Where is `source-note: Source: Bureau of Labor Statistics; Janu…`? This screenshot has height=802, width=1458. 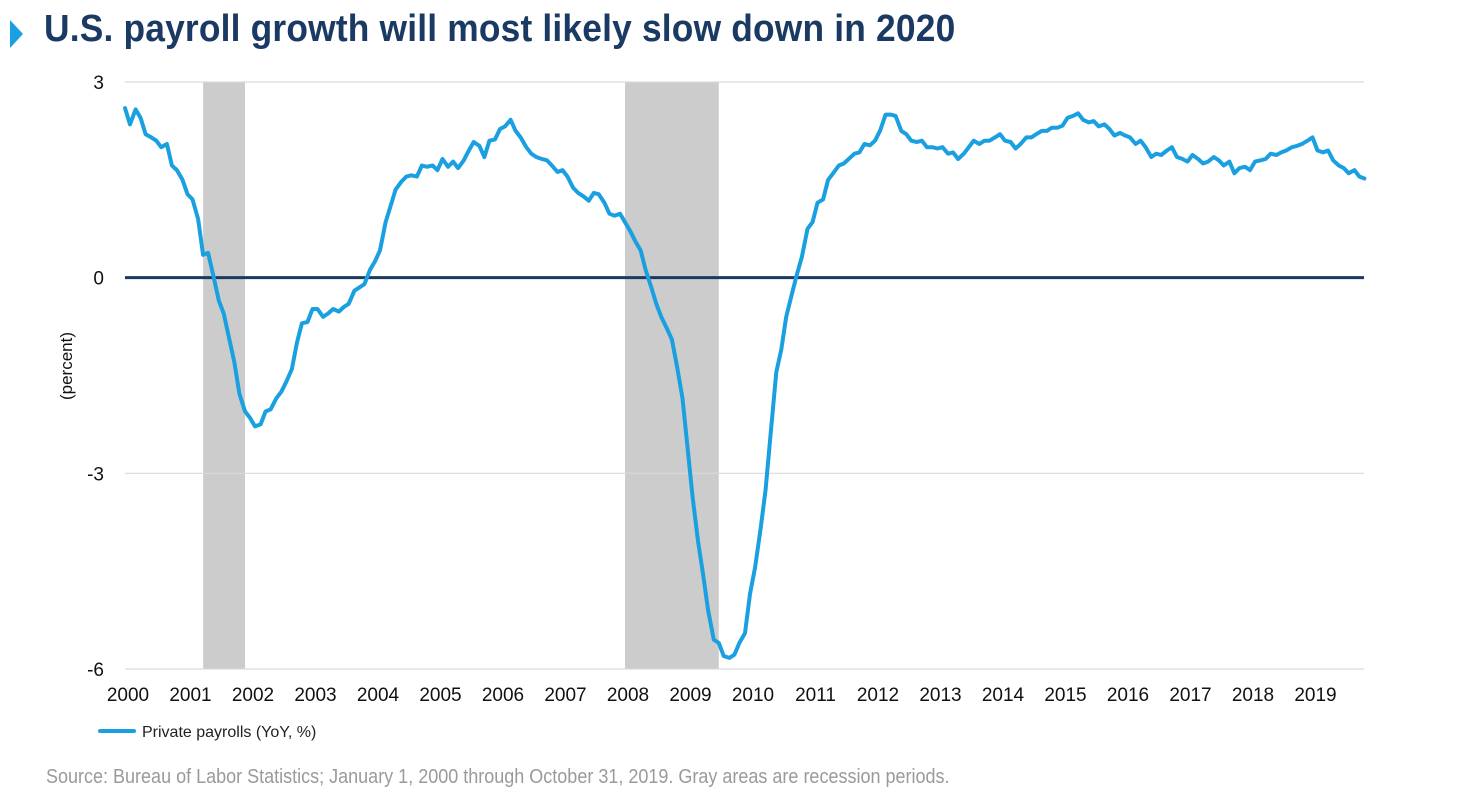 source-note: Source: Bureau of Labor Statistics; Janu… is located at coordinates (498, 777).